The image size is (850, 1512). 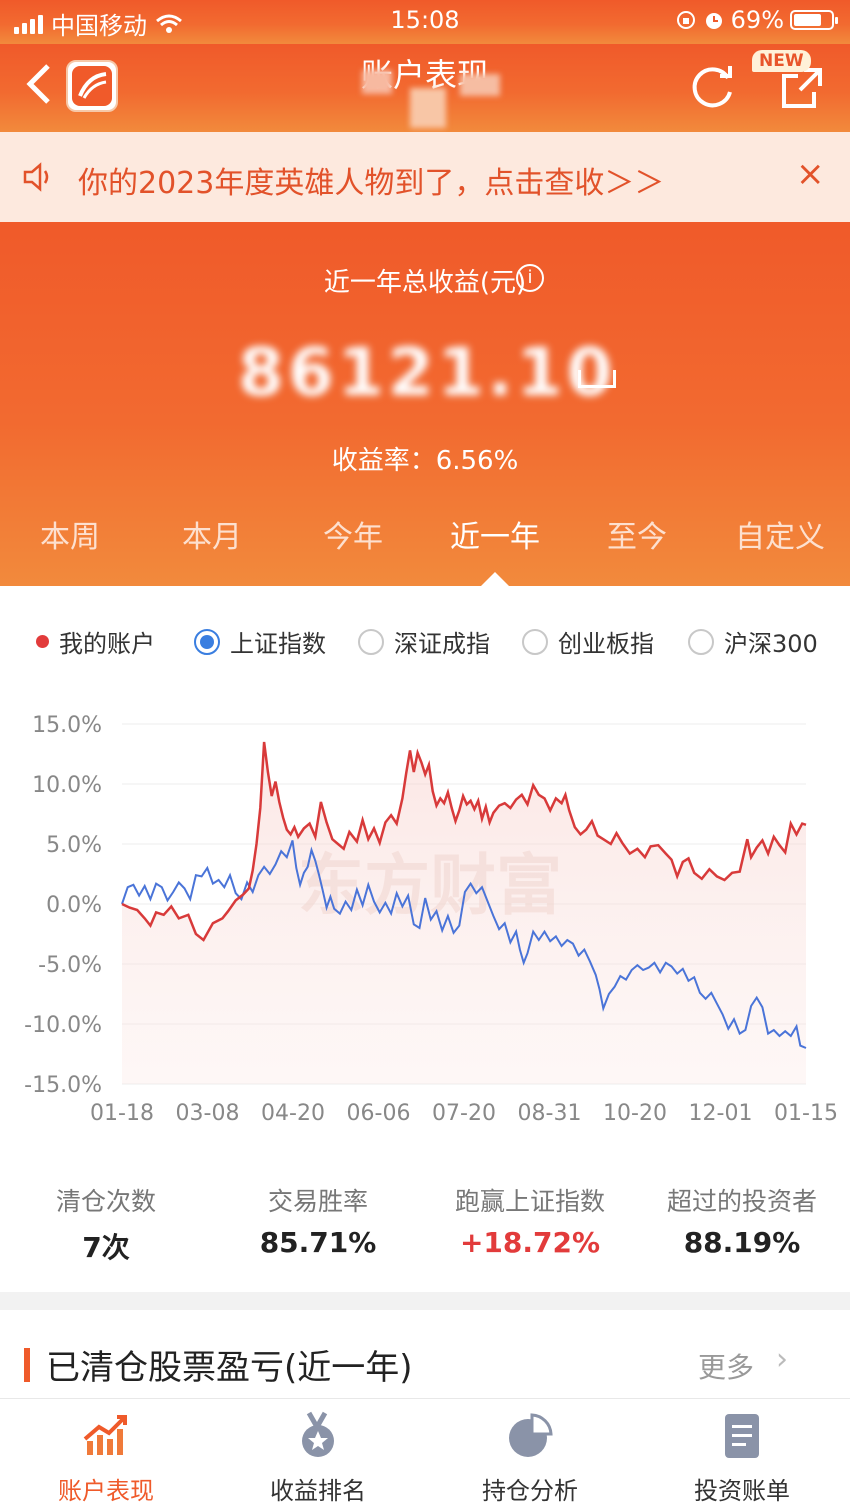 I want to click on app-logo, so click(x=92, y=86).